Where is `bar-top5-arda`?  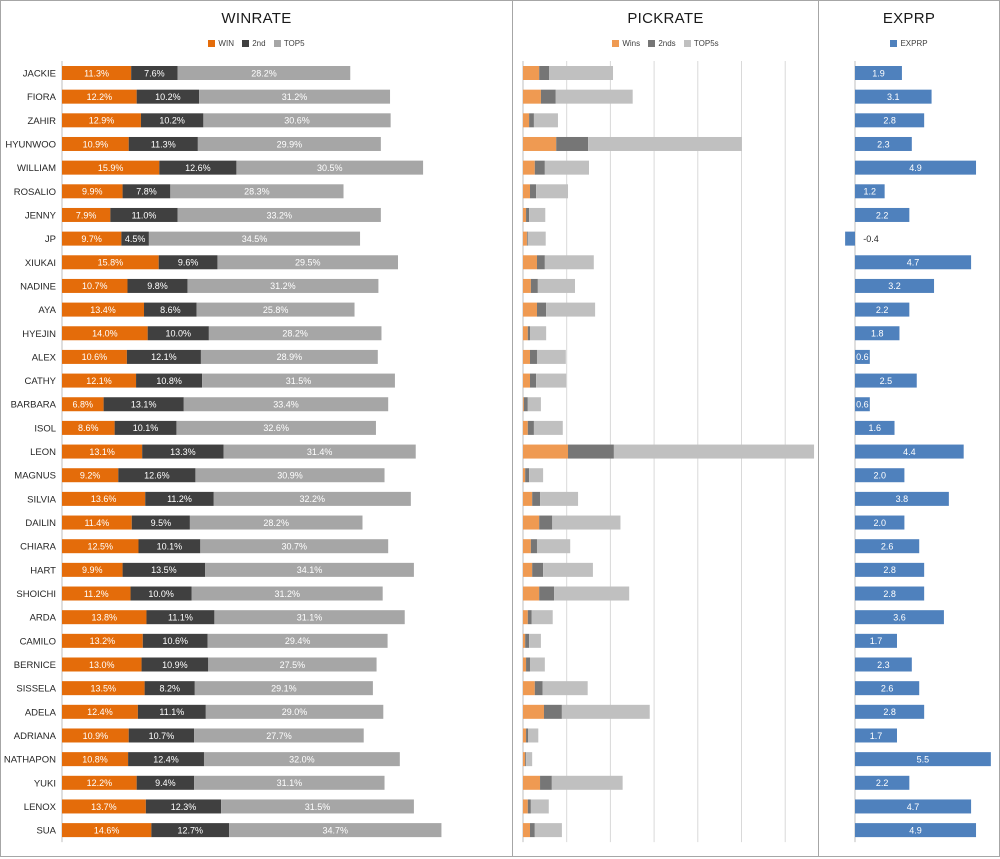 bar-top5-arda is located at coordinates (309, 617).